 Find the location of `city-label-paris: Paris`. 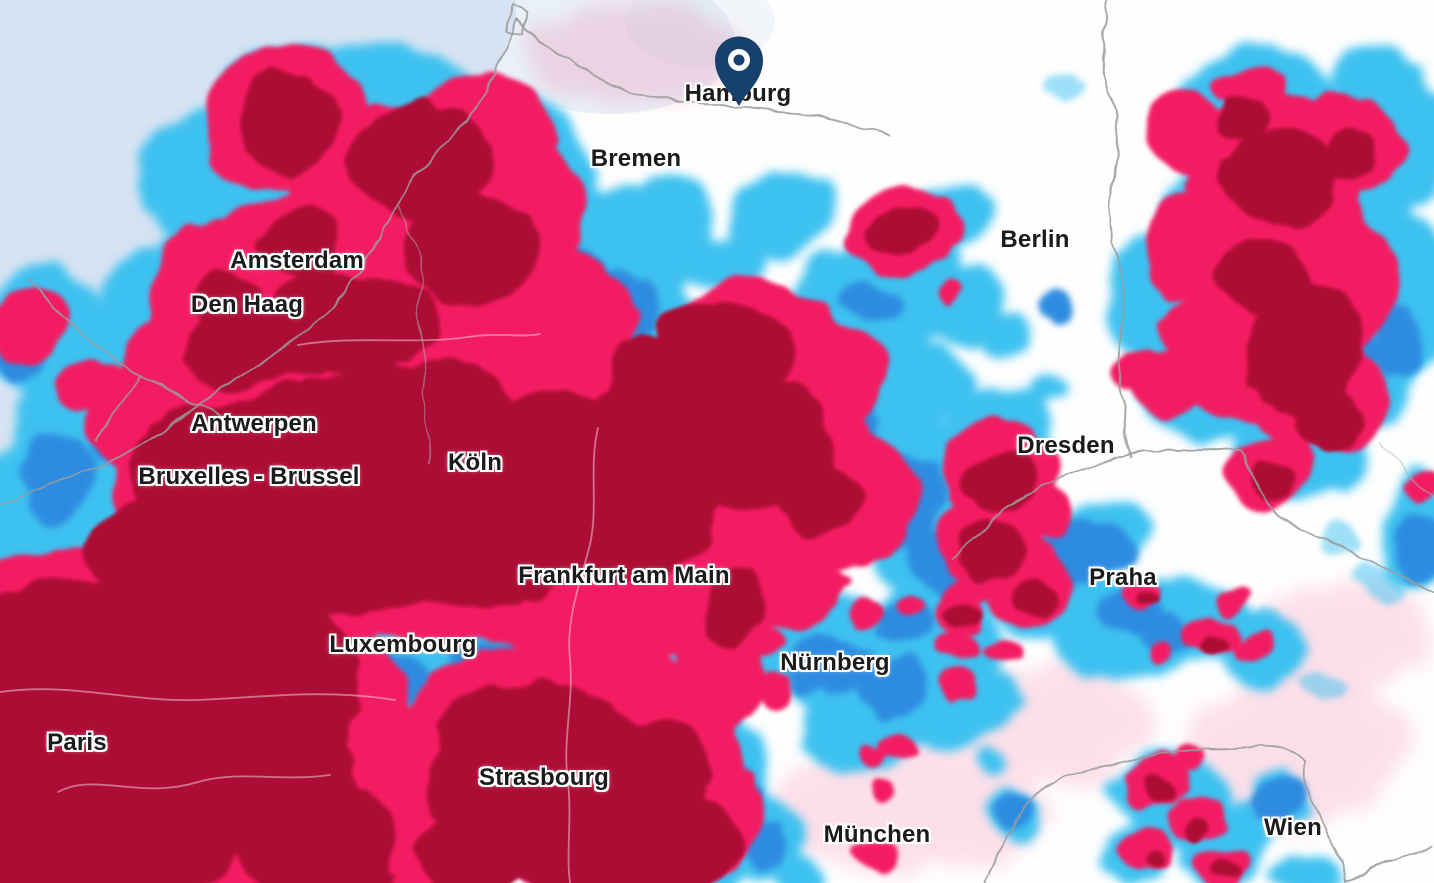

city-label-paris: Paris is located at coordinates (77, 742).